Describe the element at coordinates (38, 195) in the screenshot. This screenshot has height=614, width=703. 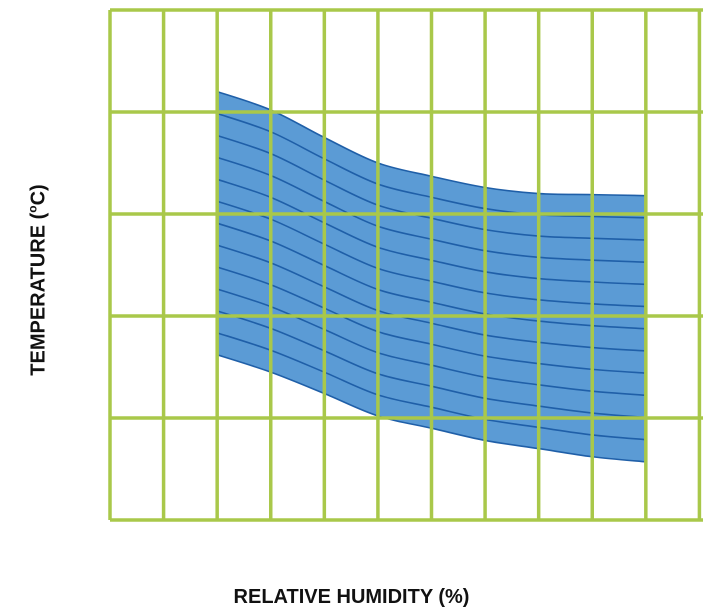
I see `y-axis-label-unit: C)` at that location.